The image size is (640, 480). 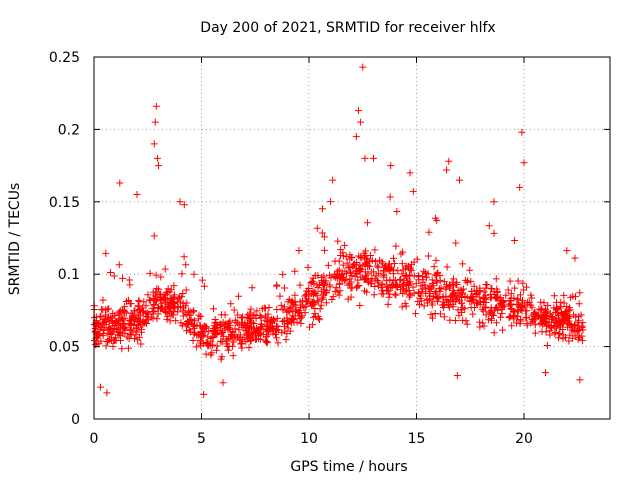 What do you see at coordinates (69, 130) in the screenshot?
I see `y-tick-label: 0.2` at bounding box center [69, 130].